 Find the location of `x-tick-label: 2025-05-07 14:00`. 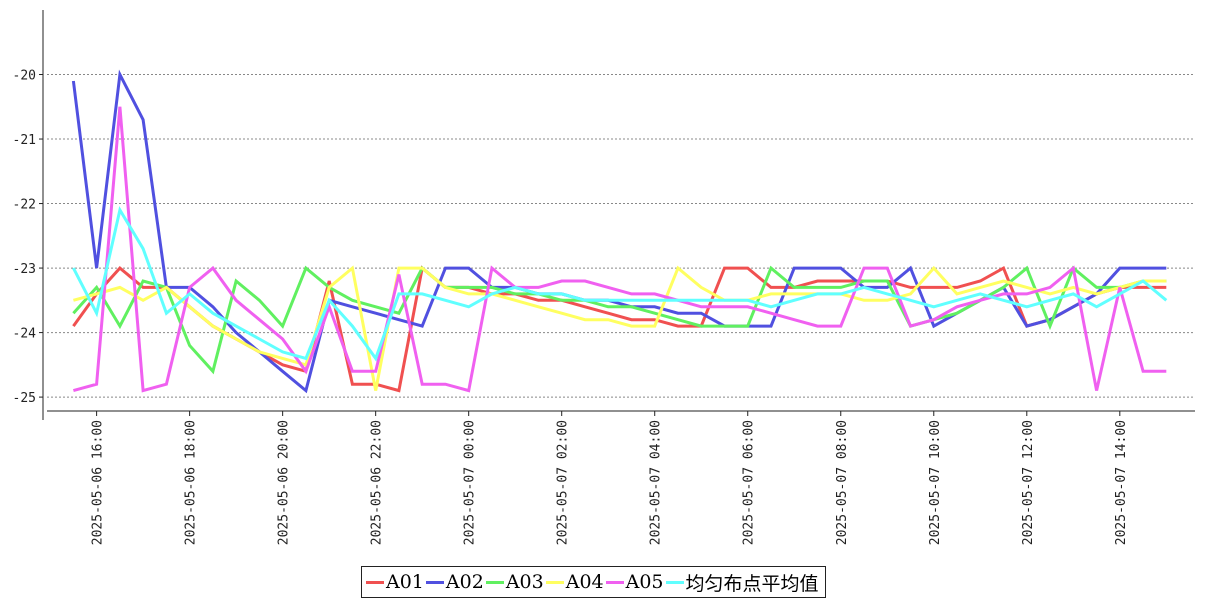

x-tick-label: 2025-05-07 14:00 is located at coordinates (1121, 482).